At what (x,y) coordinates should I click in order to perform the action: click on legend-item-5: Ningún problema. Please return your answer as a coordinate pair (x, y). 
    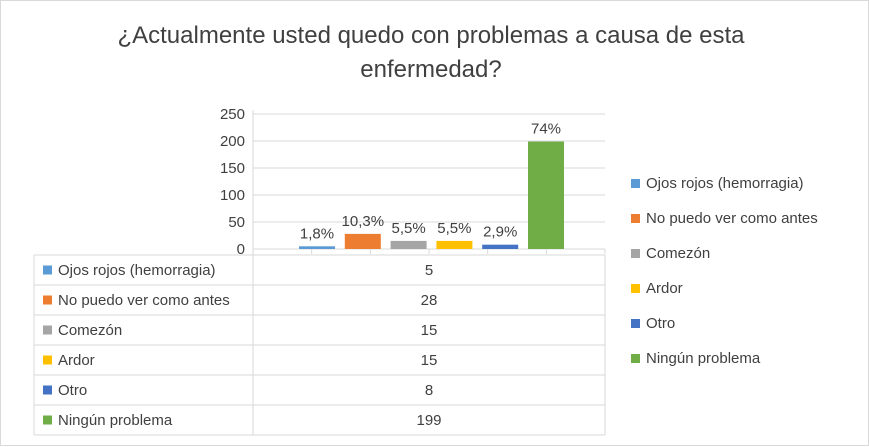
    Looking at the image, I should click on (748, 358).